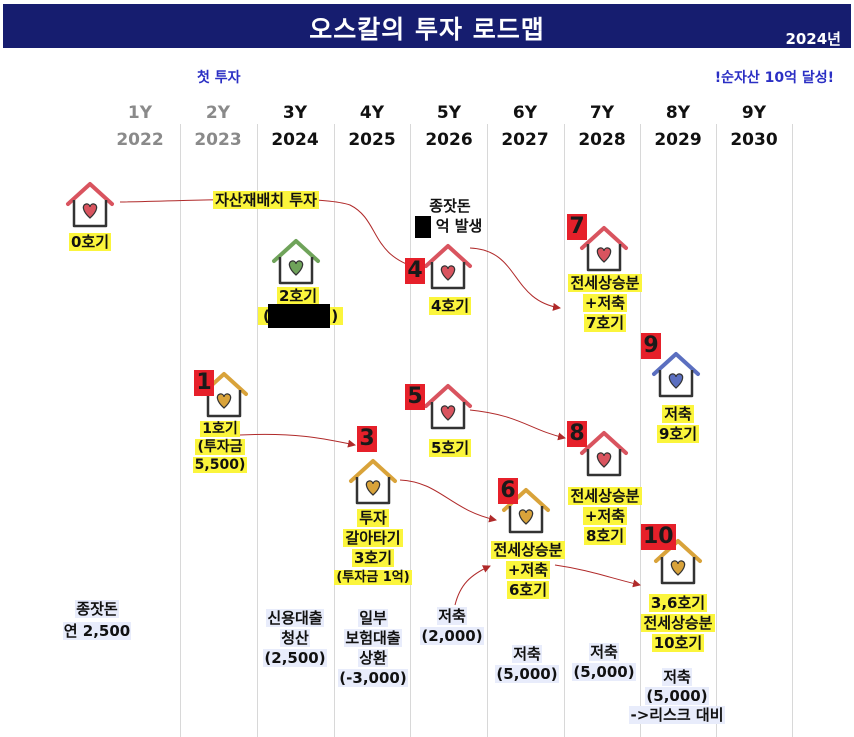 This screenshot has height=737, width=854. What do you see at coordinates (219, 78) in the screenshot?
I see `first-investment-note: 첫 투자` at bounding box center [219, 78].